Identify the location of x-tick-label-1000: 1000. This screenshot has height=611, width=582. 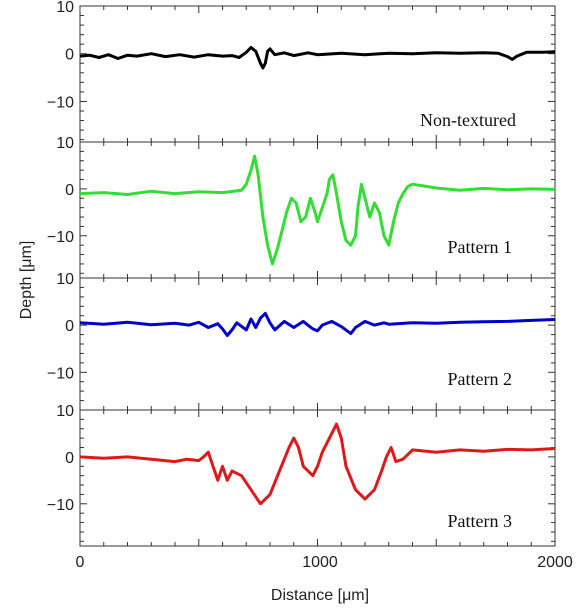
(320, 562).